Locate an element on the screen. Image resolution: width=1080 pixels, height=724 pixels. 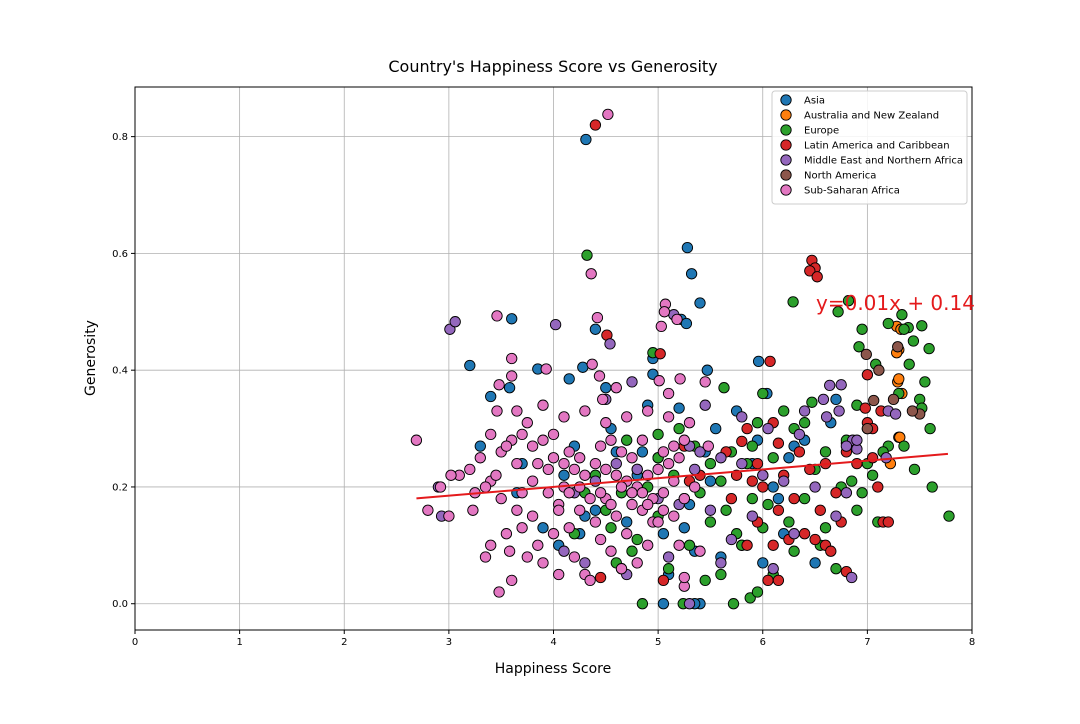
legend-label: Asia is located at coordinates (814, 101).